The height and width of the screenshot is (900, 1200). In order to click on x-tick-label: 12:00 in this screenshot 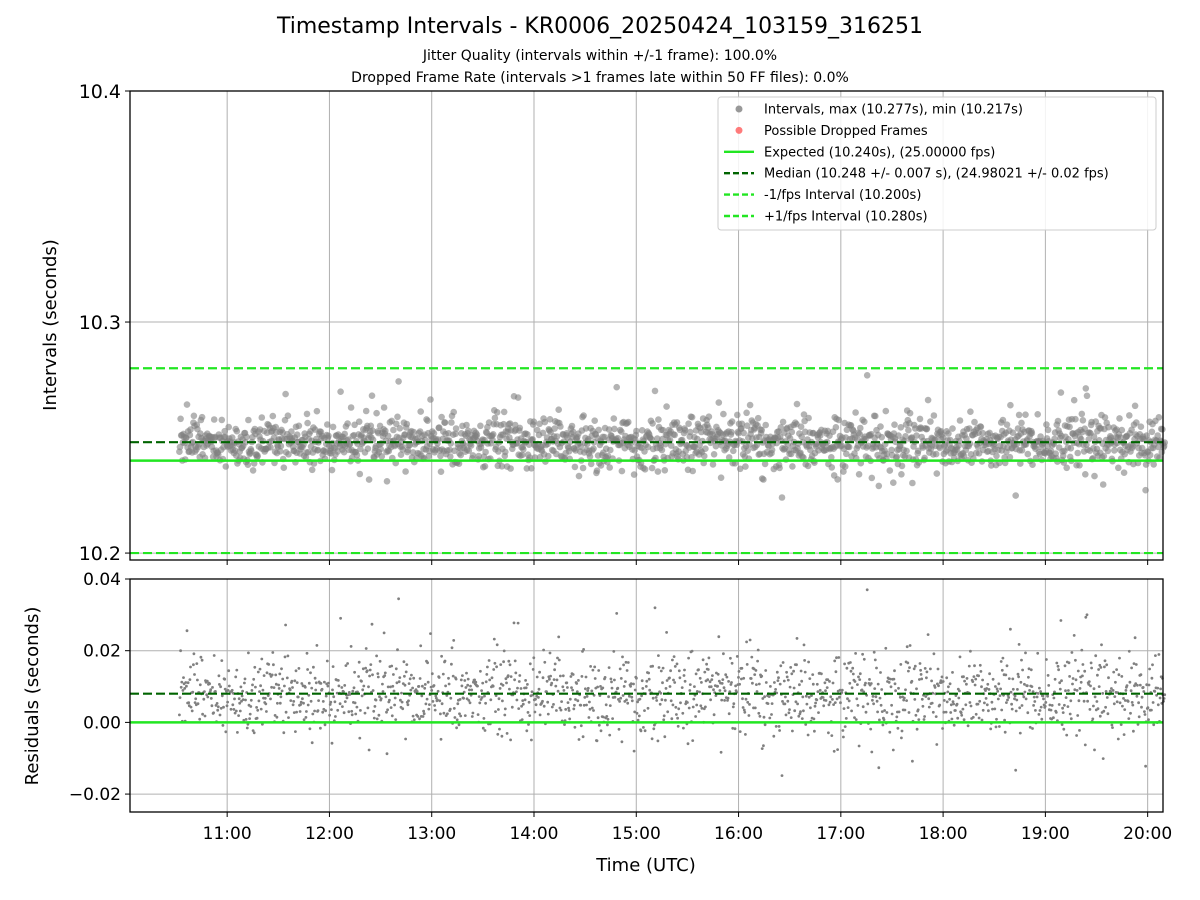, I will do `click(329, 834)`.